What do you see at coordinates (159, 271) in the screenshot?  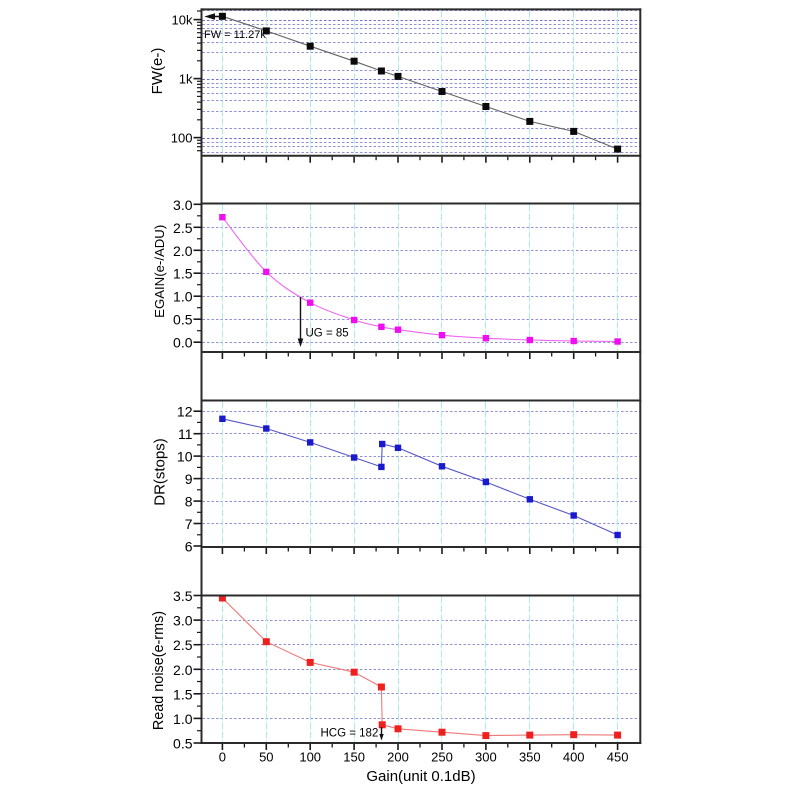 I see `svg-text: EGAIN(e-/ADU)` at bounding box center [159, 271].